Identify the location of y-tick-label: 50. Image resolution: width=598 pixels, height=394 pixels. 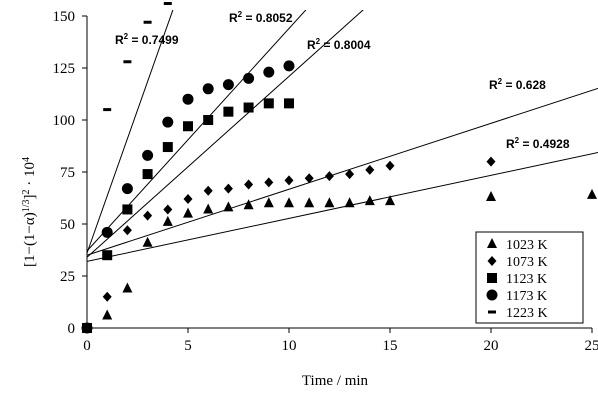
(67, 225).